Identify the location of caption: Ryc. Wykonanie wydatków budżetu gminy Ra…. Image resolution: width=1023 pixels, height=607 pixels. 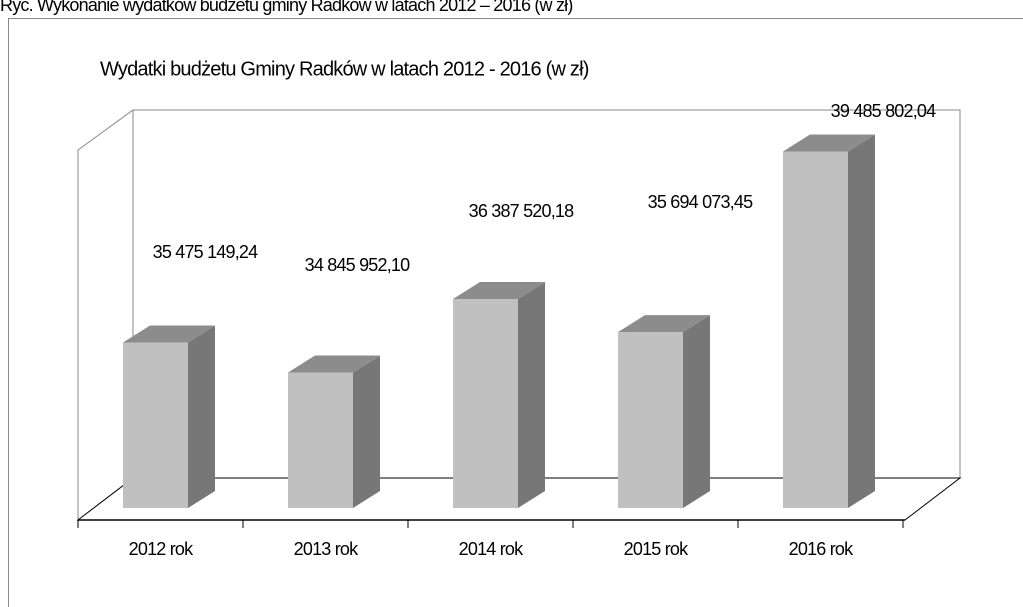
(286, 7).